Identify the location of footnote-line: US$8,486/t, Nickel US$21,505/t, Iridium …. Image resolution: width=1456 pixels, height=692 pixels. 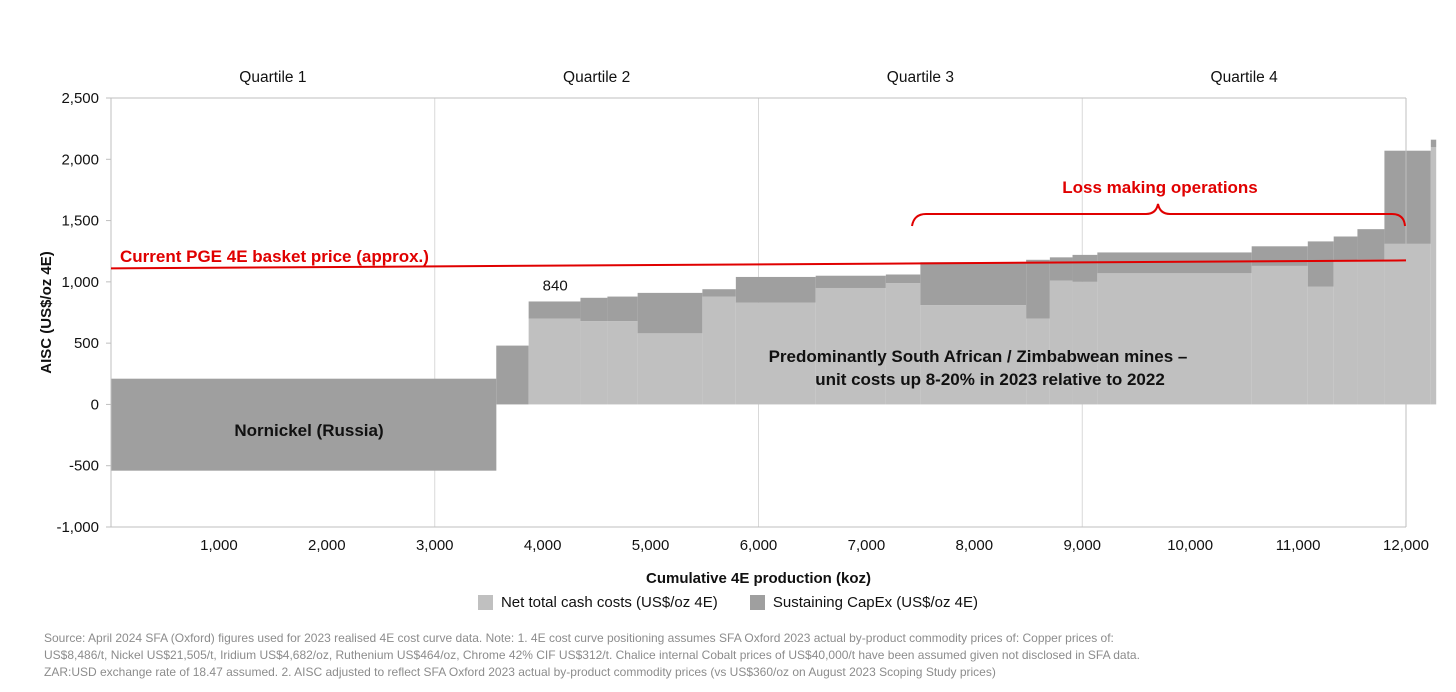
(592, 655).